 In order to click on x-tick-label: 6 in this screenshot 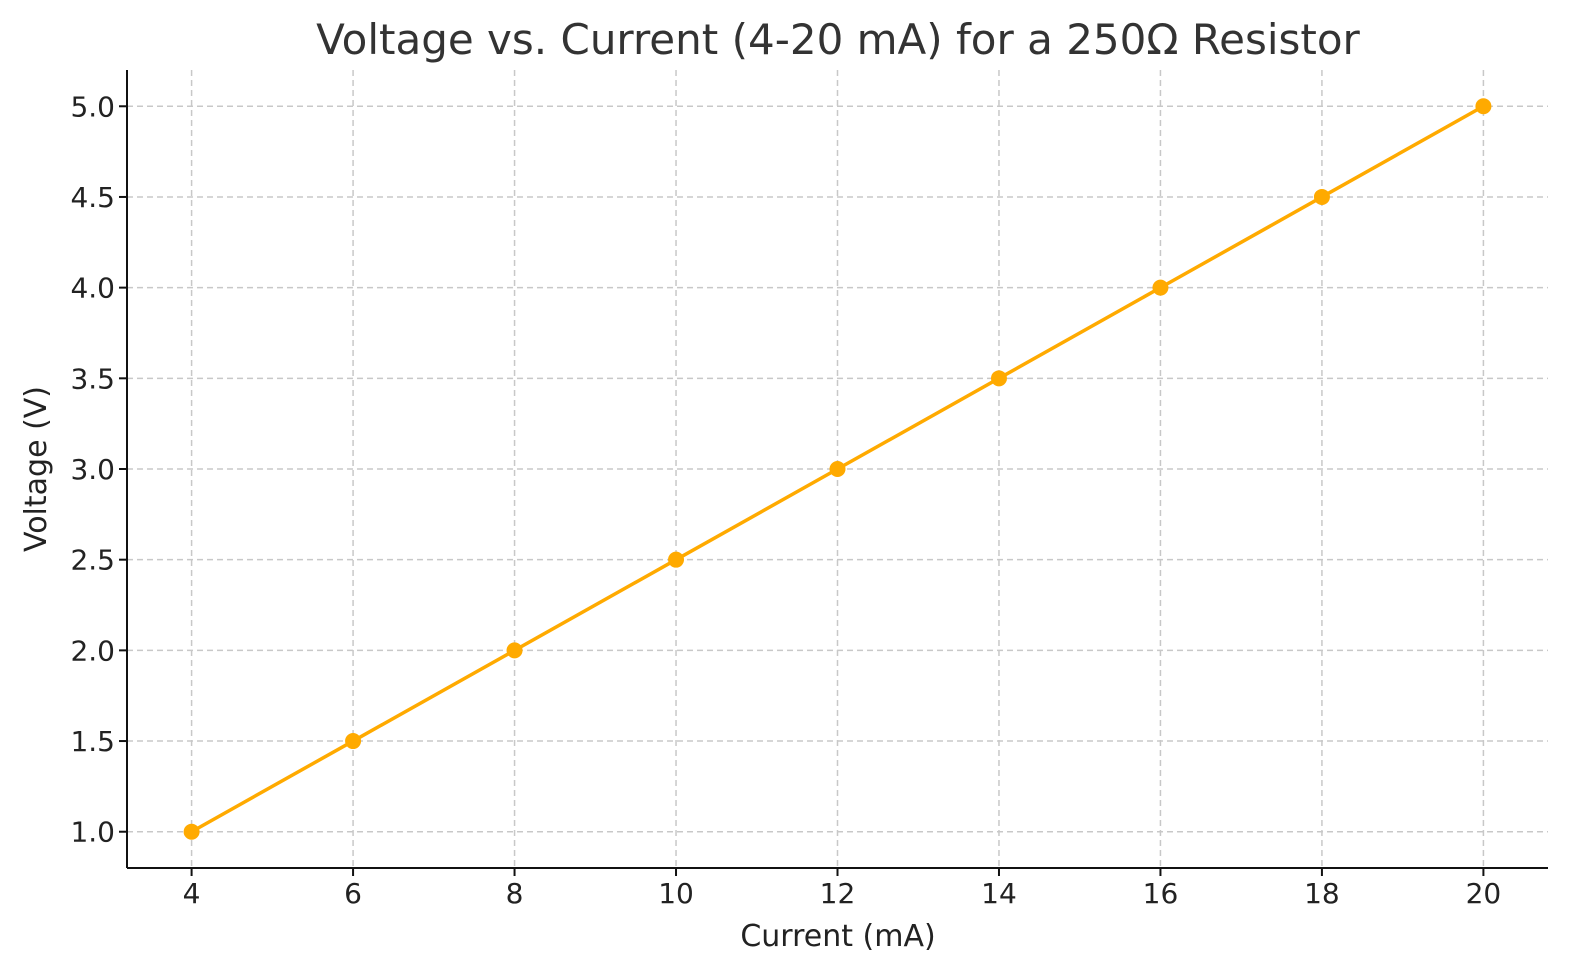, I will do `click(353, 893)`.